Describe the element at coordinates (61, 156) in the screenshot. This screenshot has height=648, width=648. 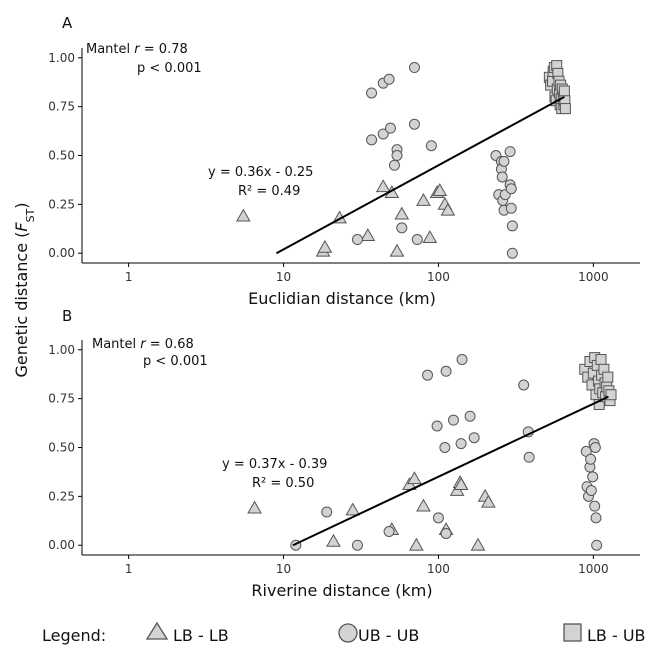
I see `panel-a-y-tick-label: 0.50` at that location.